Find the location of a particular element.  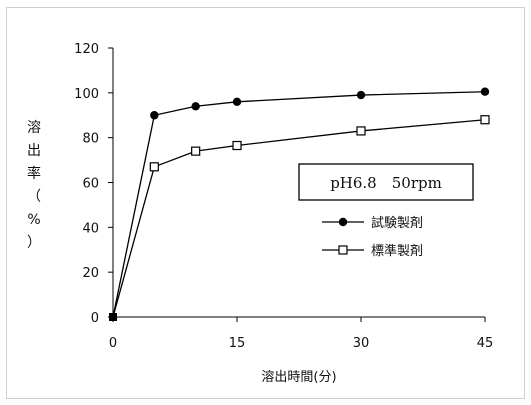

x-axis-ticks: 0 15 30 45 is located at coordinates (301, 334).